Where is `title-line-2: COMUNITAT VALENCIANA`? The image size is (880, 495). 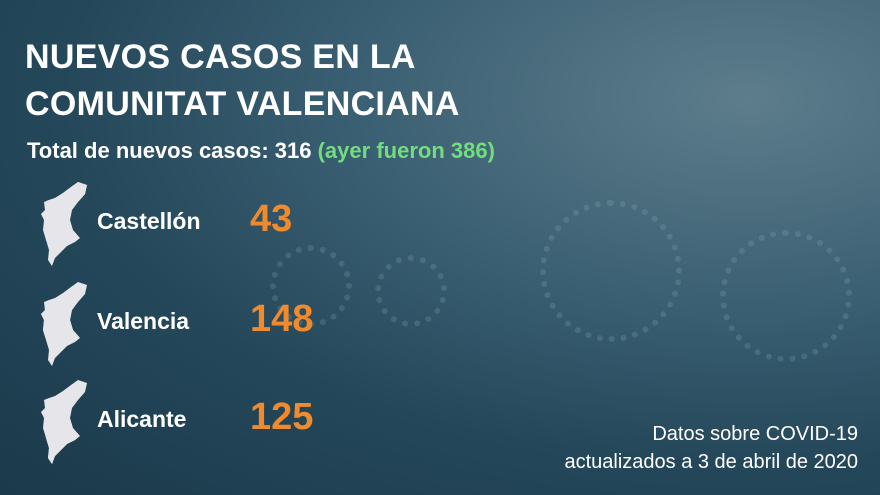
title-line-2: COMUNITAT VALENCIANA is located at coordinates (242, 104).